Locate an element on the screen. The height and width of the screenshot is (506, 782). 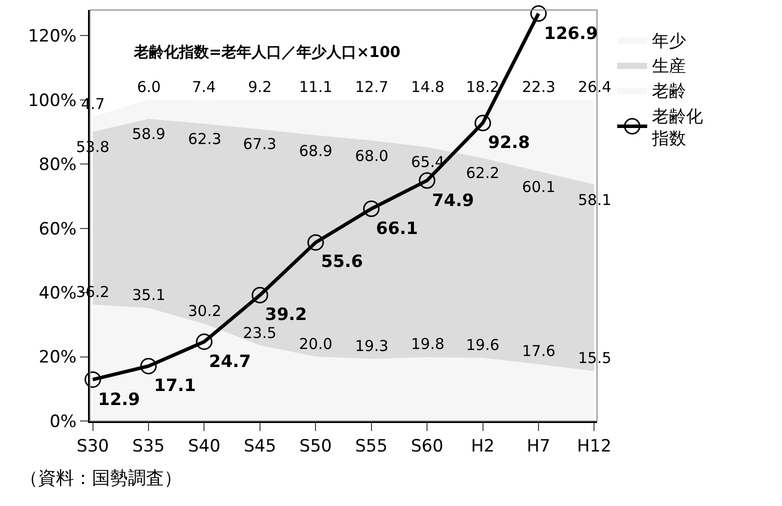
data-label: 17.1 is located at coordinates (175, 386).